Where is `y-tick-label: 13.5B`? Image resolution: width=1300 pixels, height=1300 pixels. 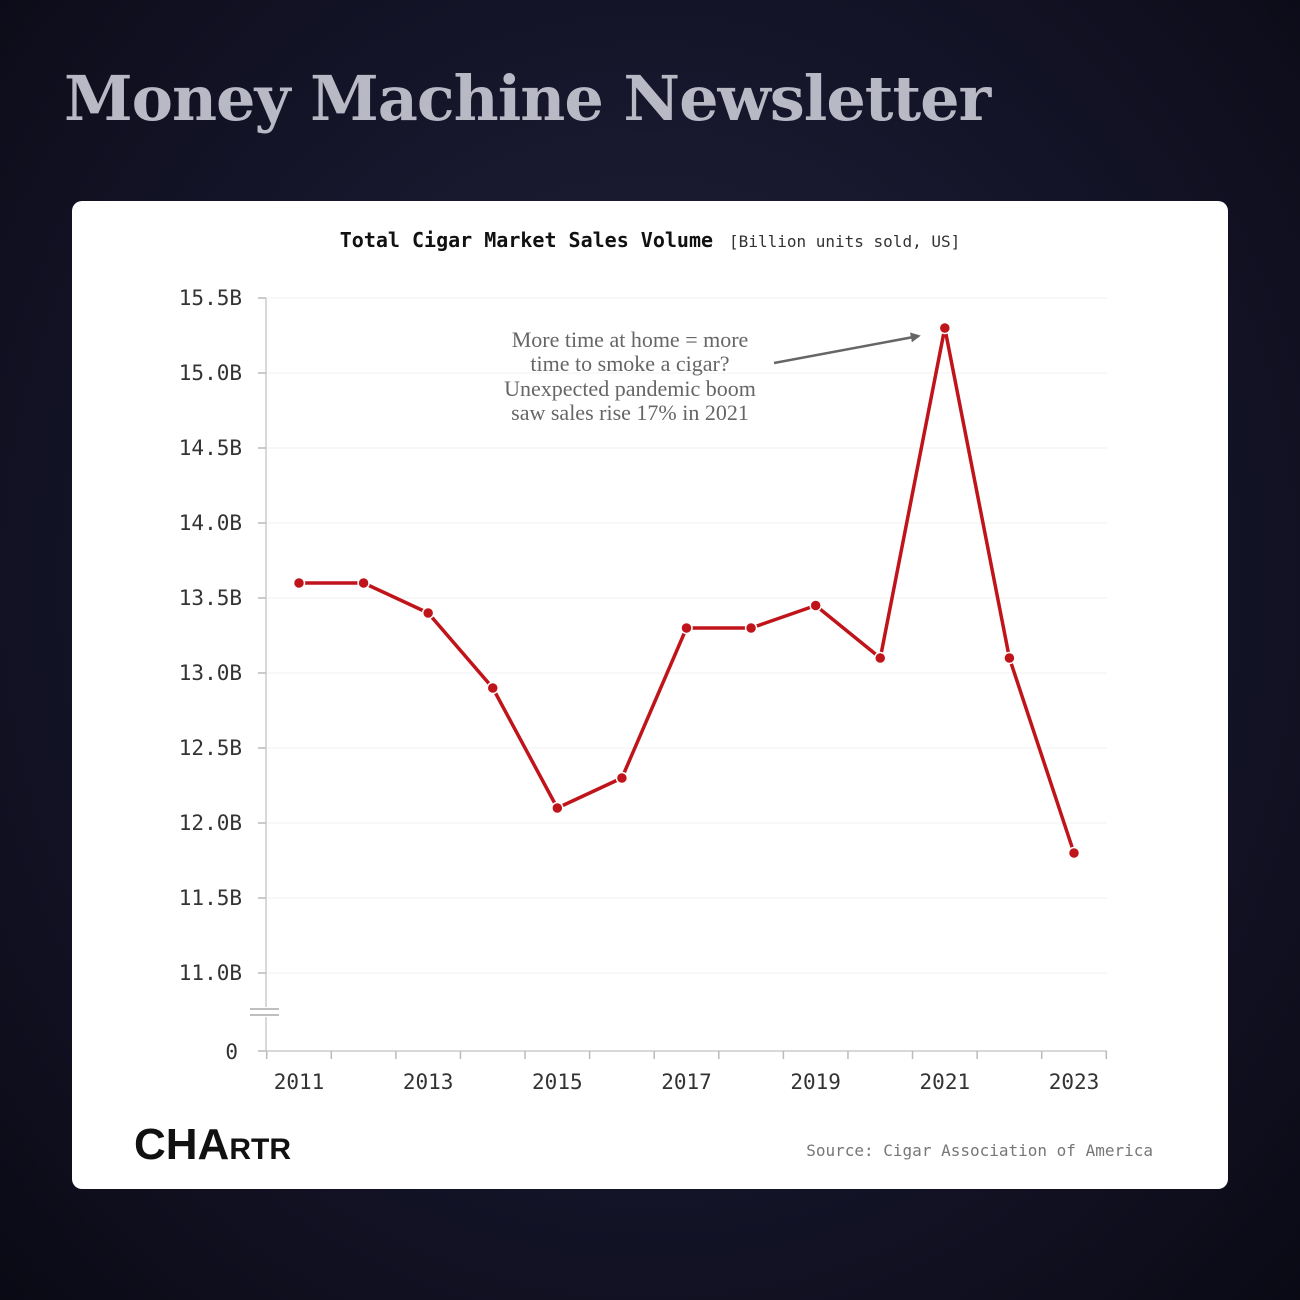 y-tick-label: 13.5B is located at coordinates (210, 598).